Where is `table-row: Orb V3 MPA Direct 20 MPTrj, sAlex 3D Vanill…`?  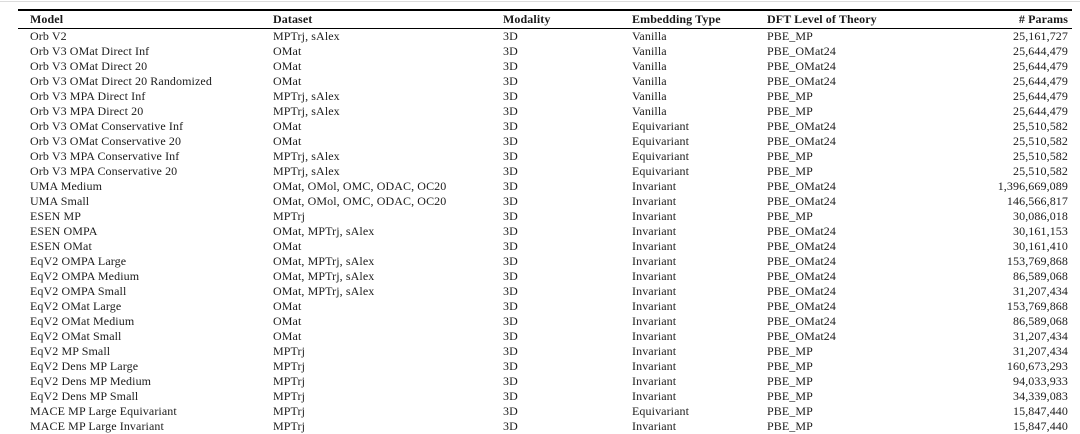
table-row: Orb V3 MPA Direct 20 MPTrj, sAlex 3D Vanill… is located at coordinates (545, 111).